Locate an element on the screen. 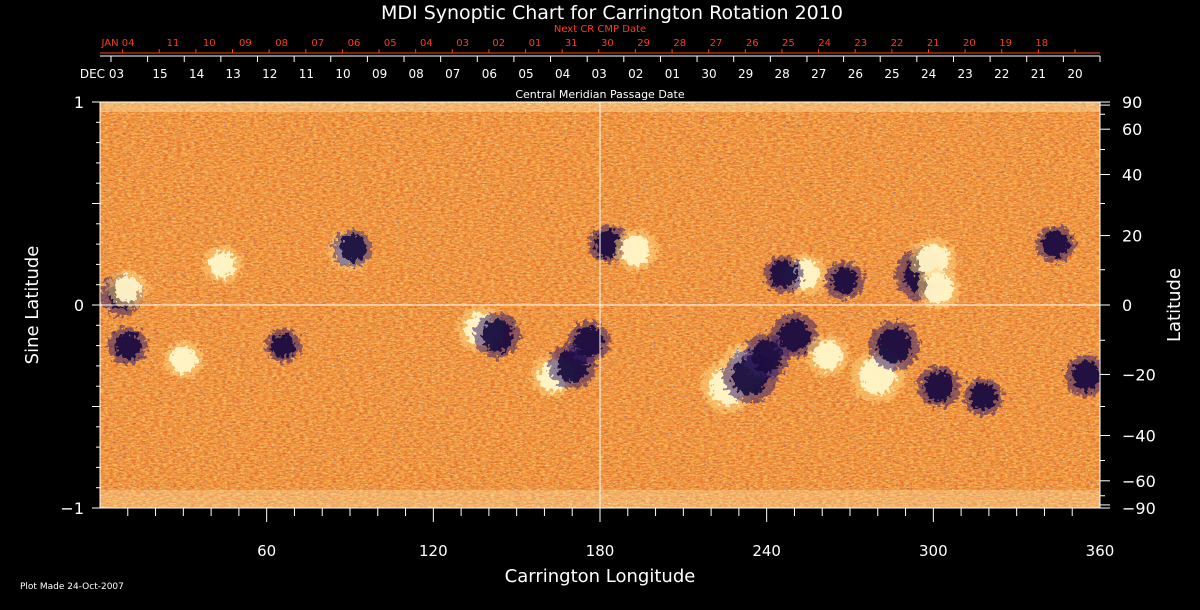  cmp-date-label: 07 is located at coordinates (452, 74).